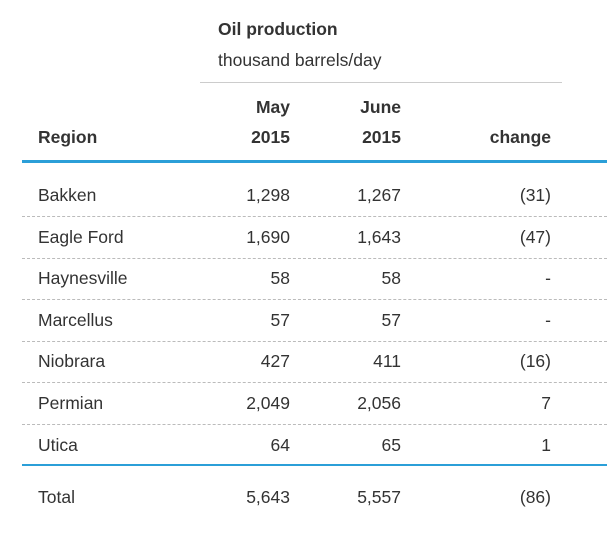 This screenshot has height=541, width=607. I want to click on row-label: Haynesville, so click(83, 278).